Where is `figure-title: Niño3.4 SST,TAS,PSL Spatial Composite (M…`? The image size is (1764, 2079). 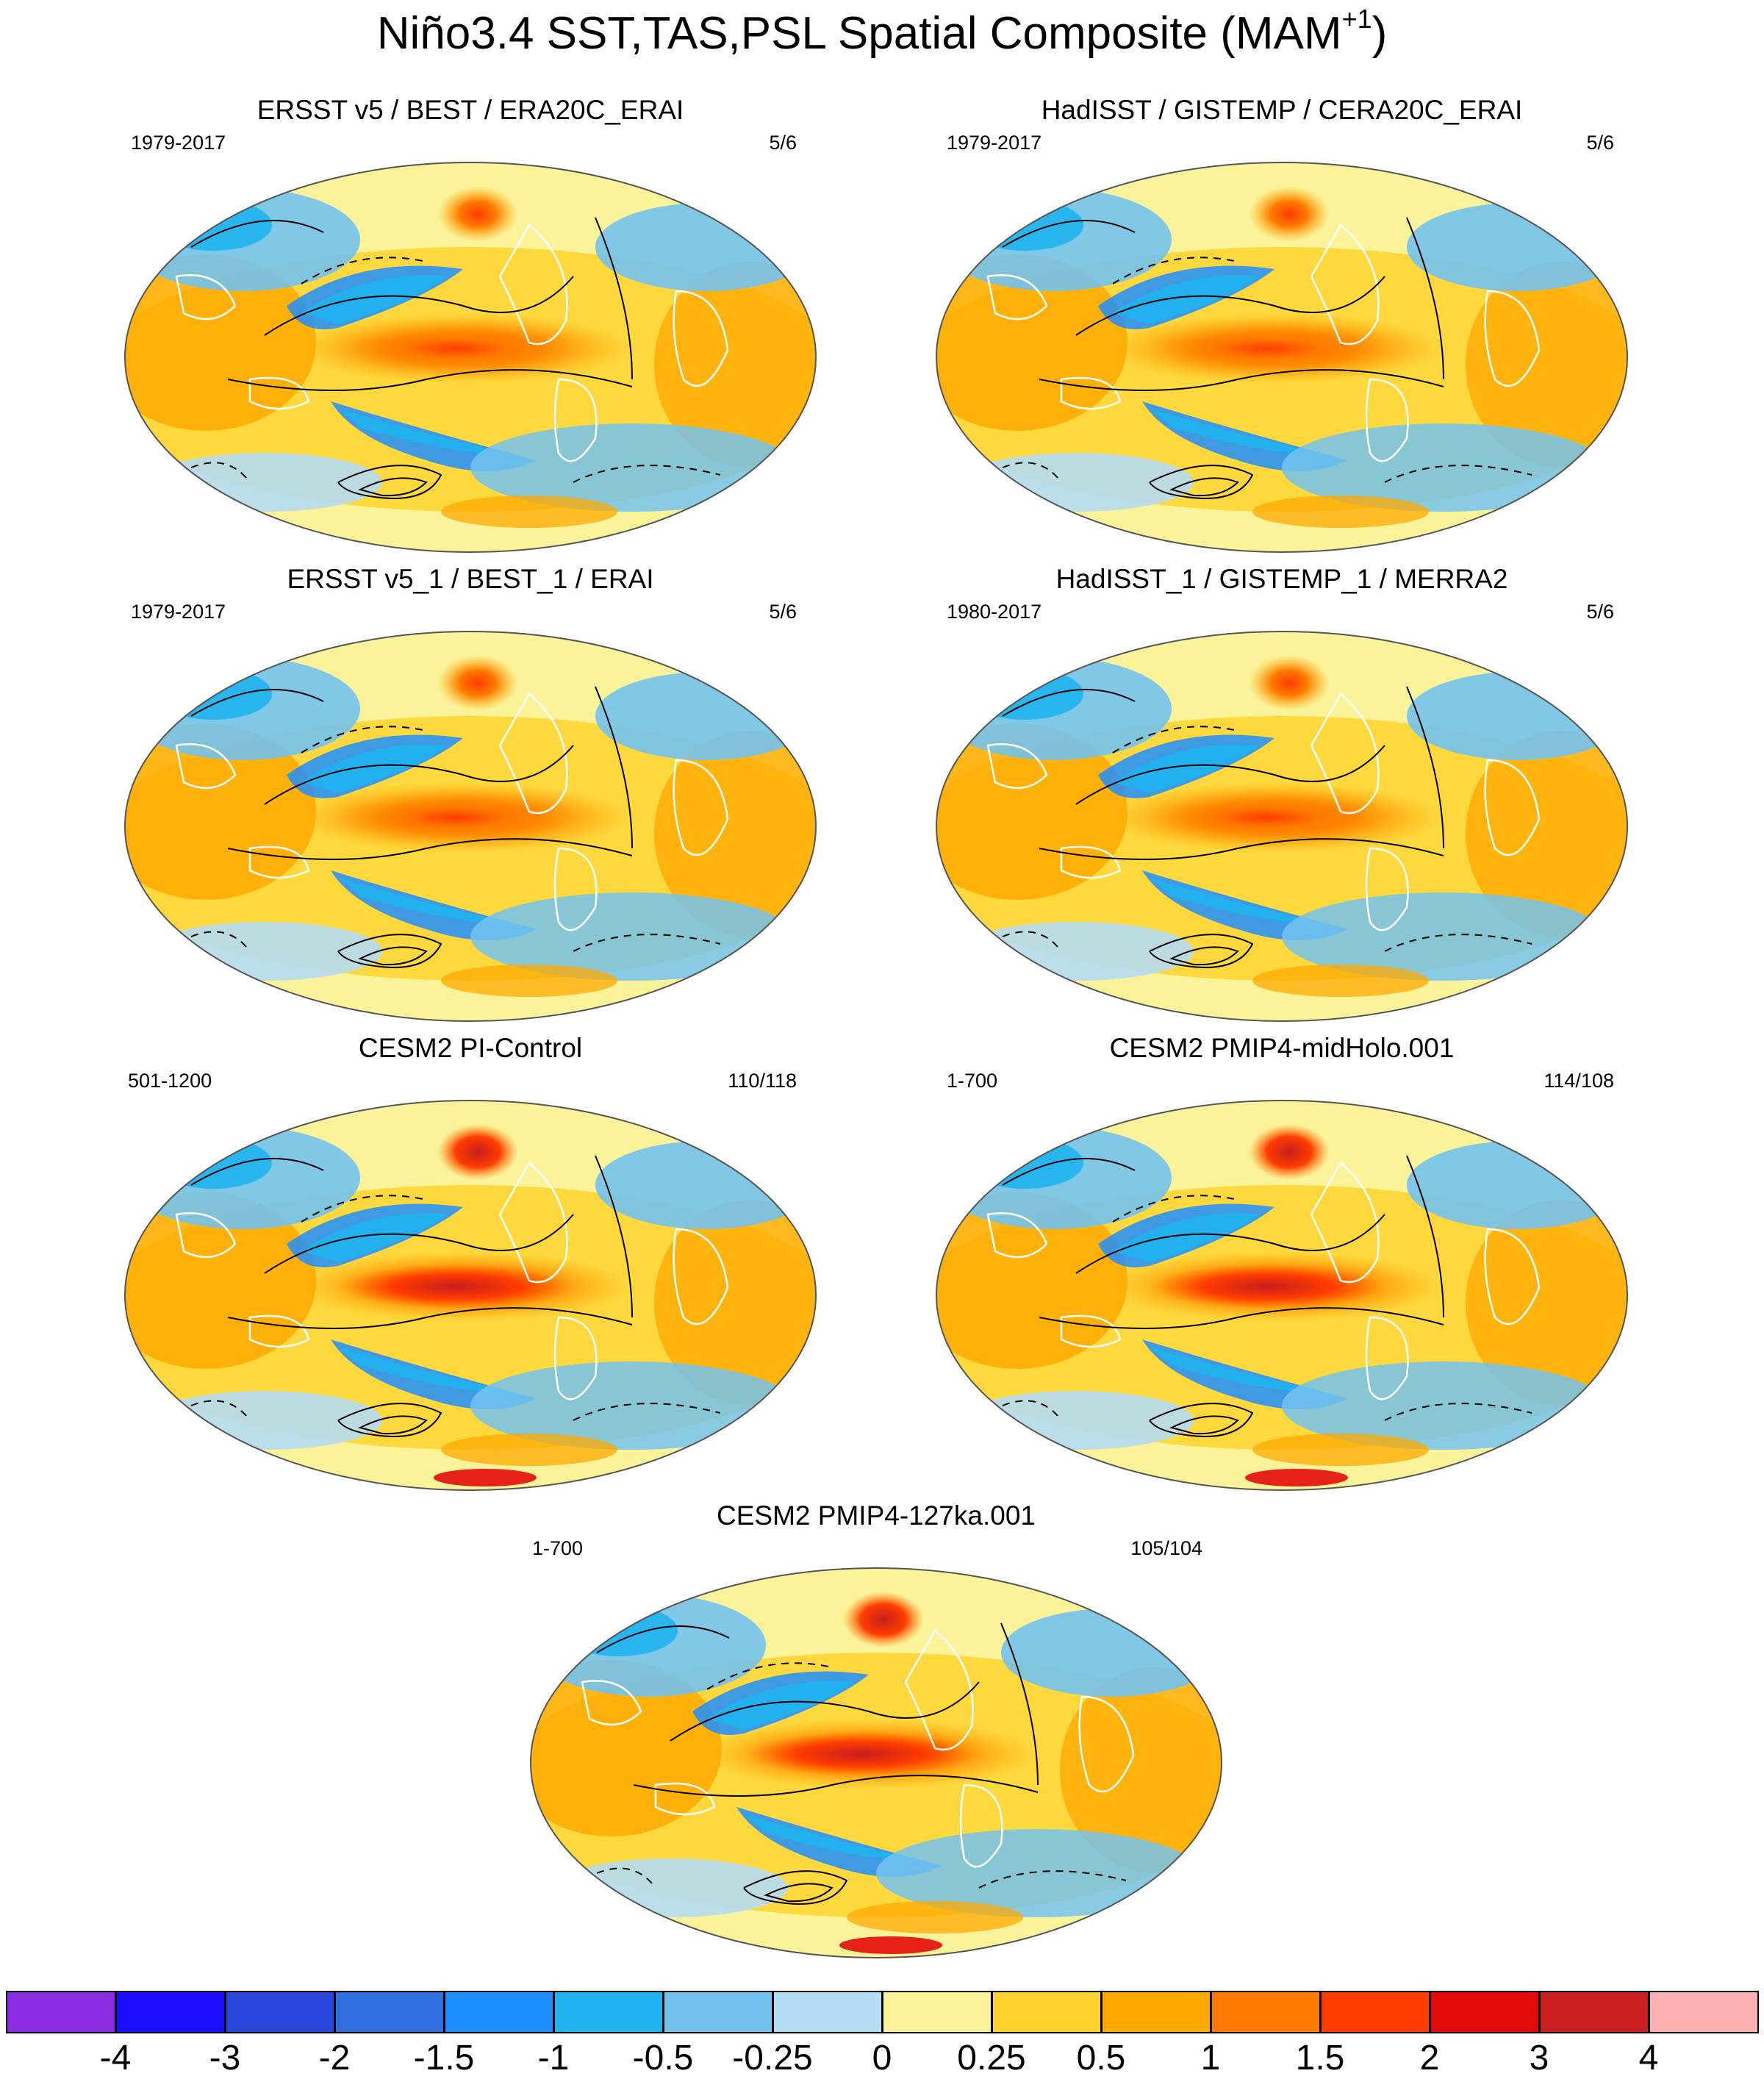
figure-title: Niño3.4 SST,TAS,PSL Spatial Composite (M… is located at coordinates (882, 32).